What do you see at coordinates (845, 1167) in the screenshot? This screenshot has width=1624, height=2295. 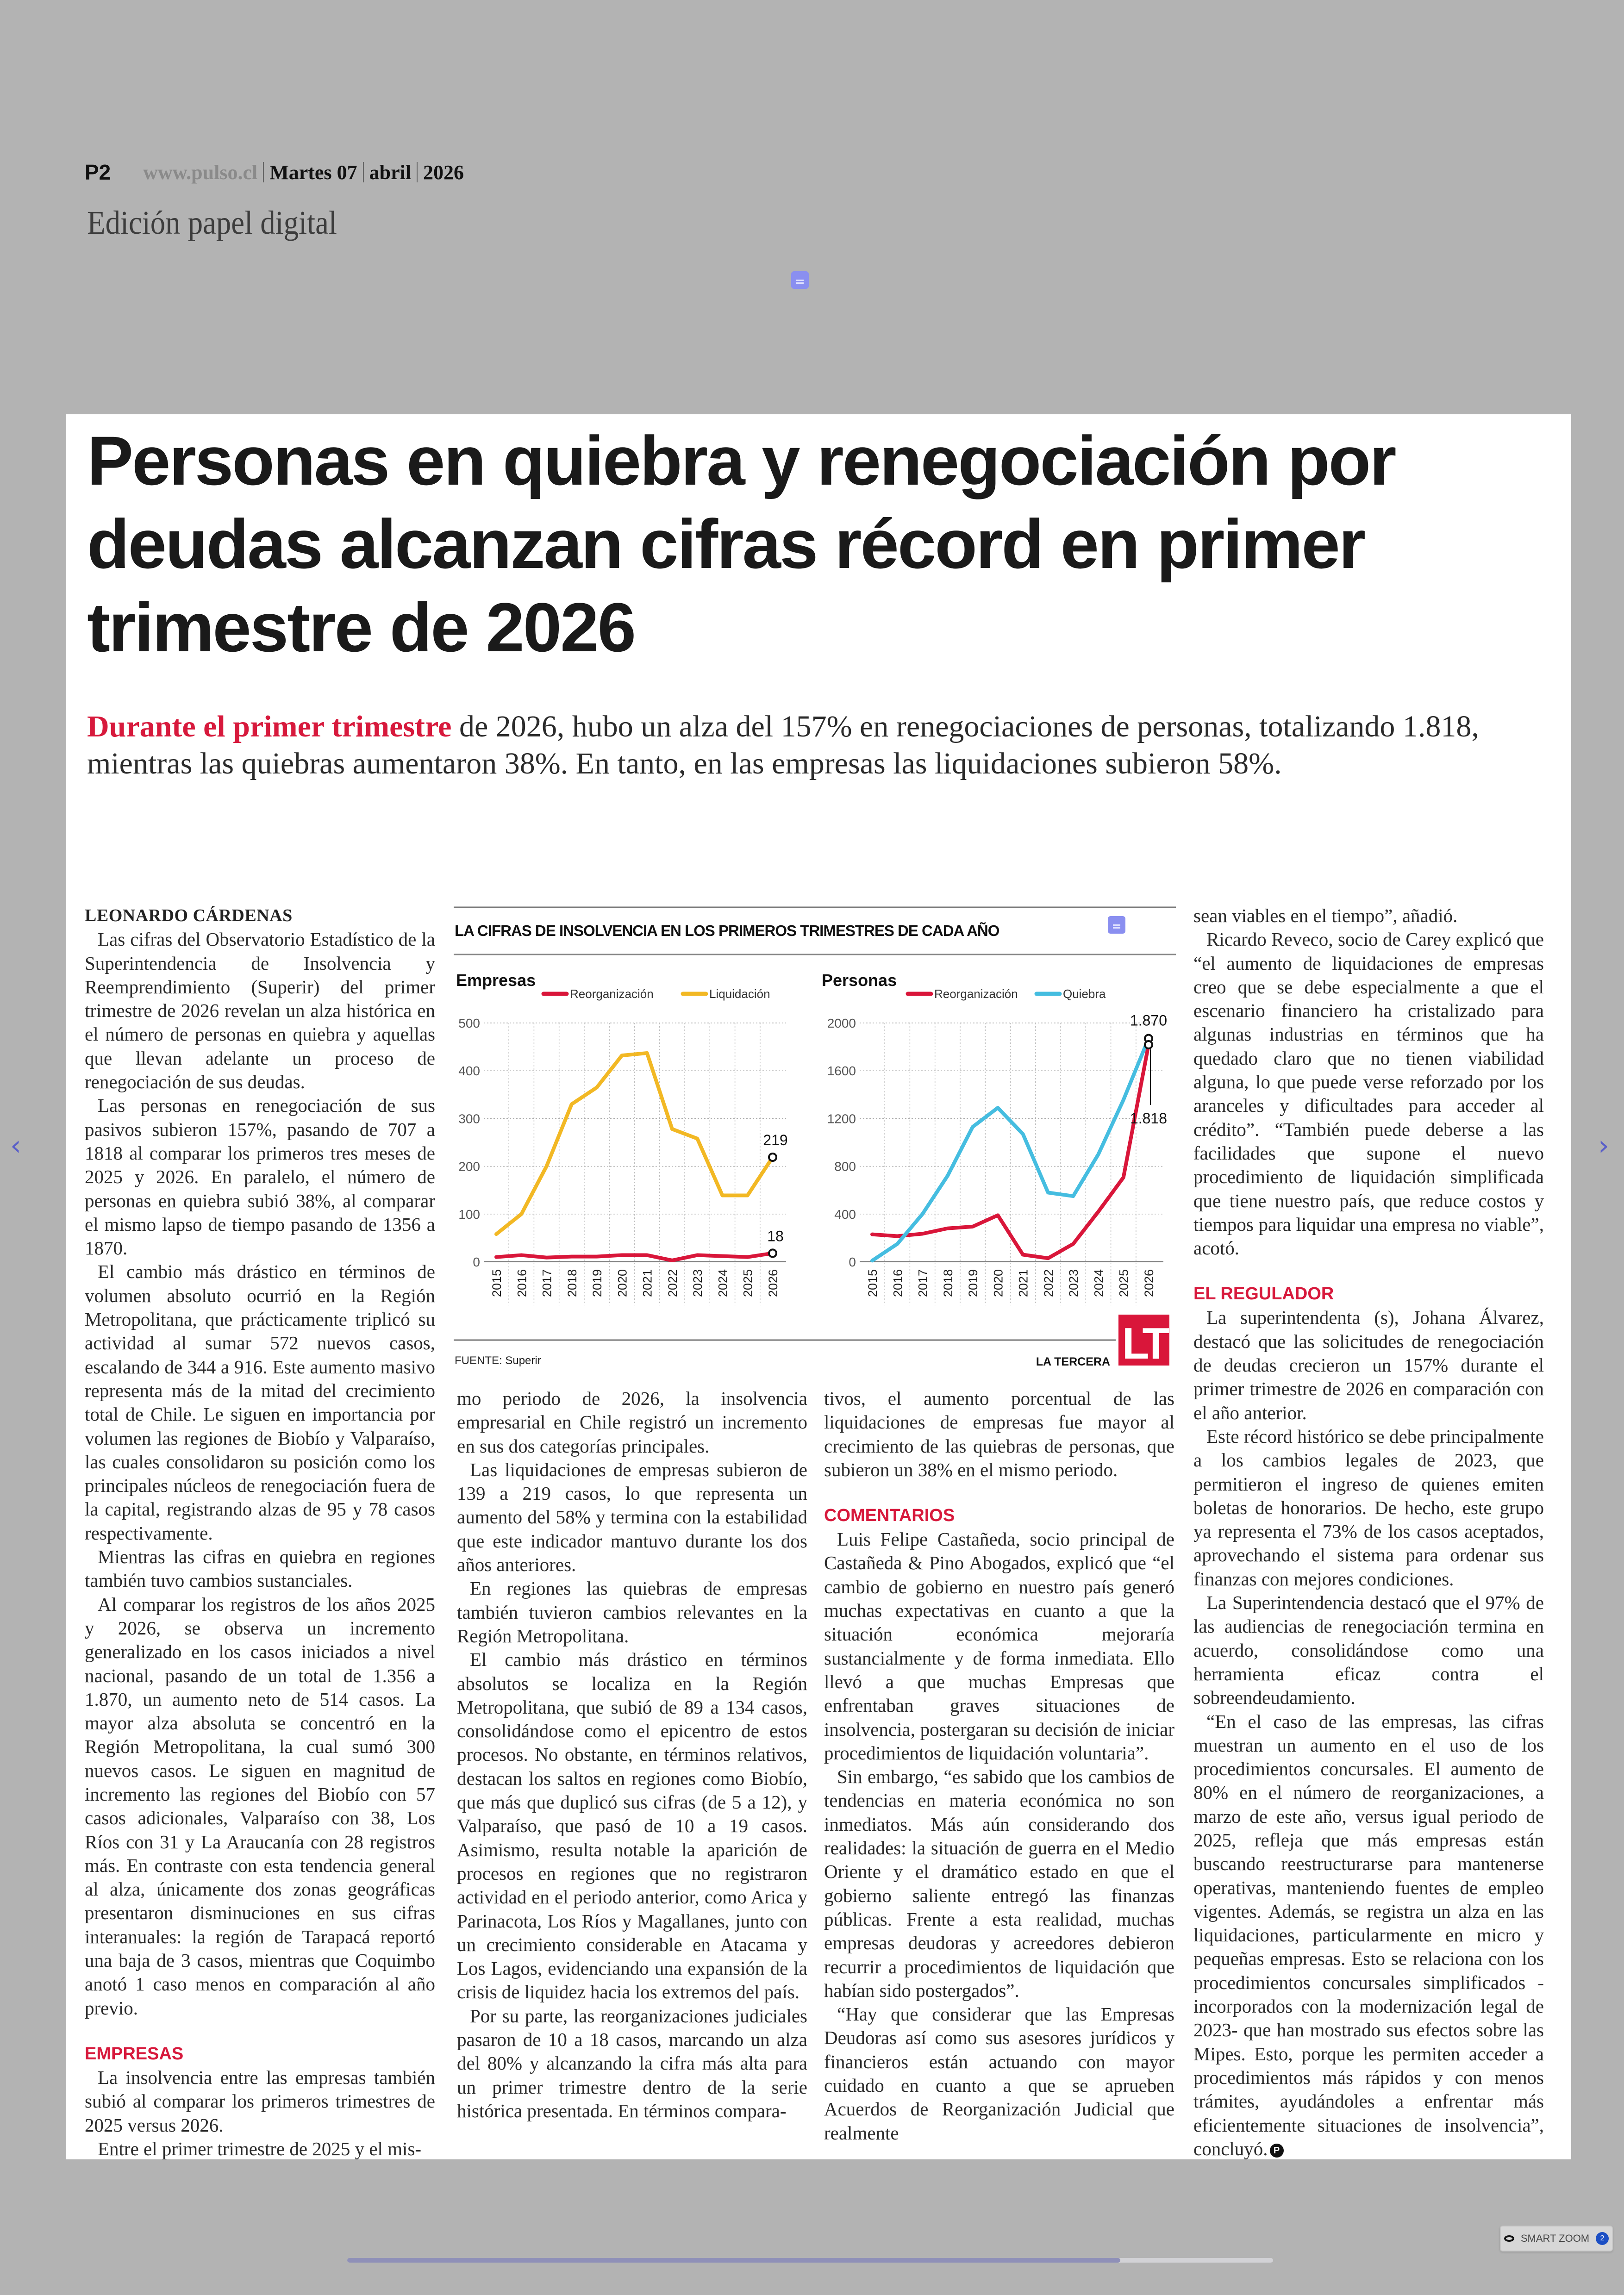 I see `y-tick-label: 800` at bounding box center [845, 1167].